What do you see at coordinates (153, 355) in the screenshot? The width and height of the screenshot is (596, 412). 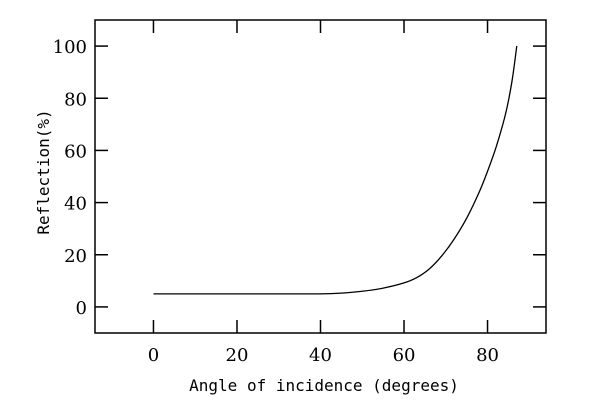 I see `x-tick-label: 0` at bounding box center [153, 355].